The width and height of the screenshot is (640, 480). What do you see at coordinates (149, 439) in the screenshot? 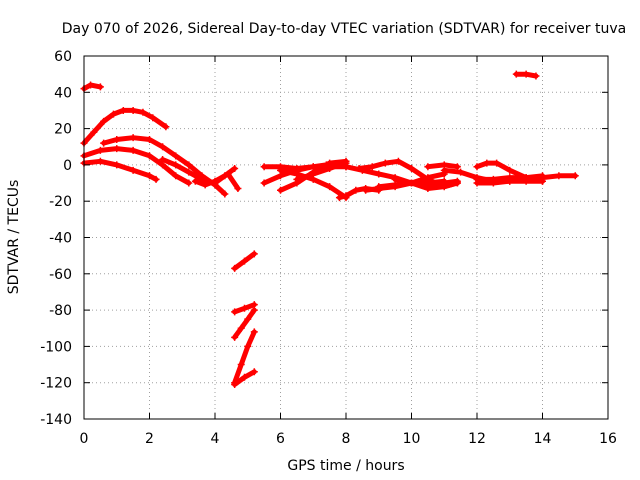
I see `x-tick-label: 2` at bounding box center [149, 439].